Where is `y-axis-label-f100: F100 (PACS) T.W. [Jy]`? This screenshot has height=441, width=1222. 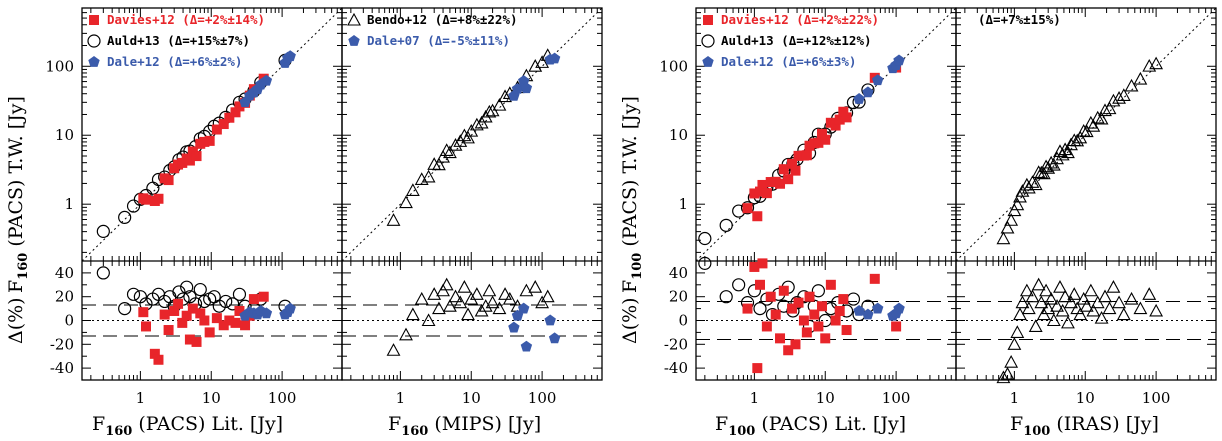
y-axis-label-f100: F100 (PACS) T.W. [Jy] is located at coordinates (632, 194).